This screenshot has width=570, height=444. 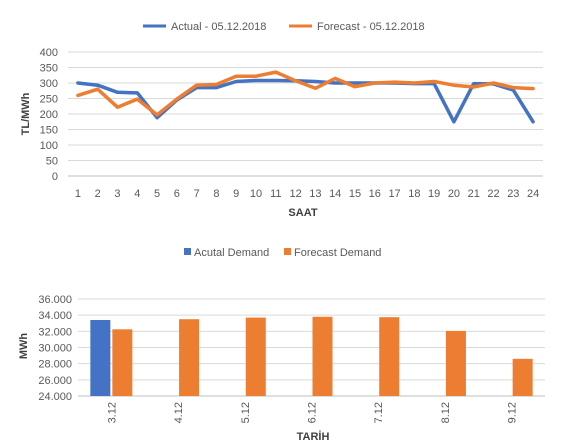 What do you see at coordinates (55, 365) in the screenshot?
I see `y-tick-label: 28.000` at bounding box center [55, 365].